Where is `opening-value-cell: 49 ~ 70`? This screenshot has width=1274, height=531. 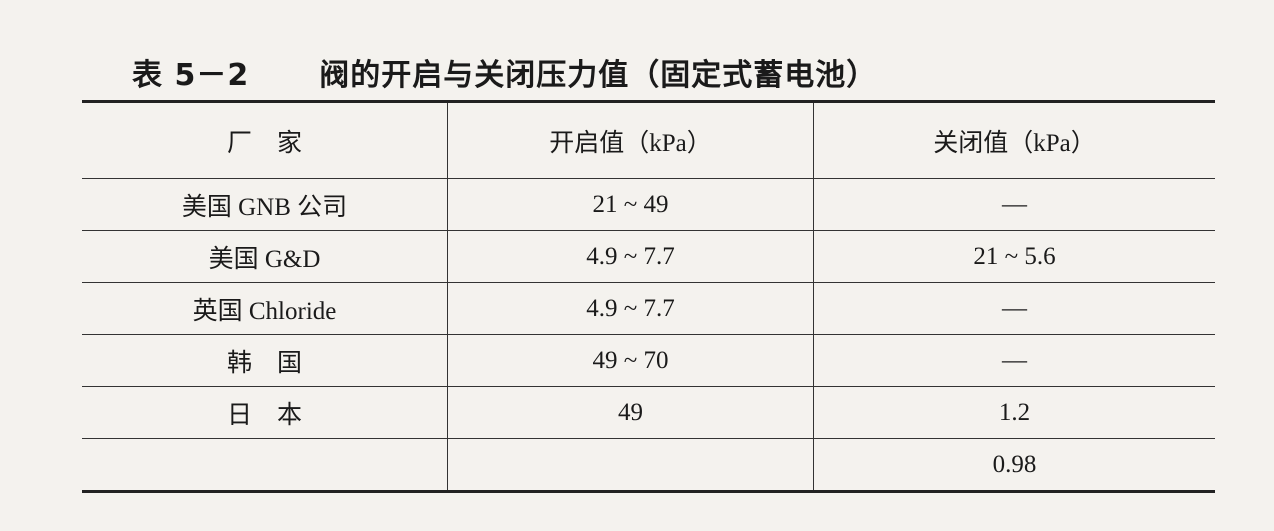 opening-value-cell: 49 ~ 70 is located at coordinates (630, 360).